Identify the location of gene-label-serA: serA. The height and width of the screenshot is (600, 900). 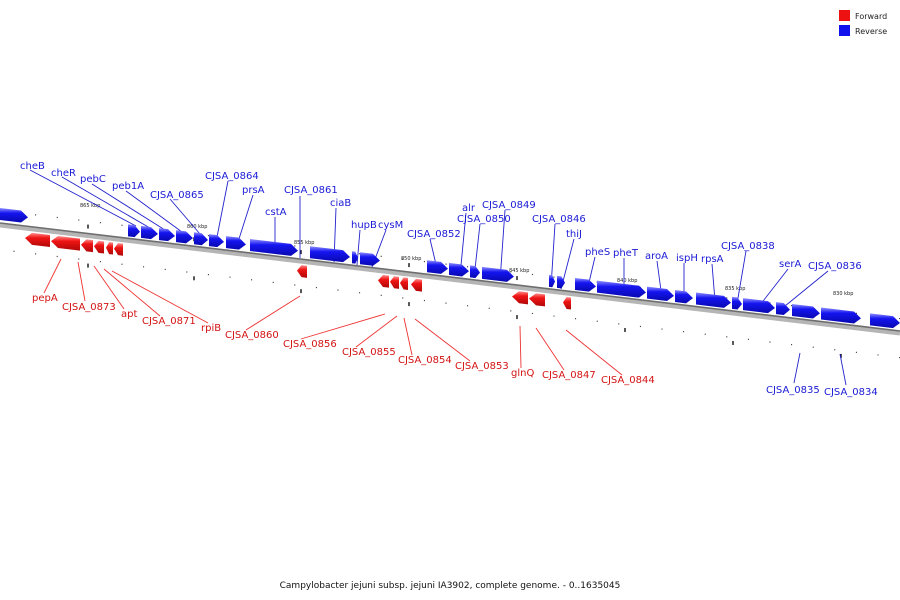
(790, 264).